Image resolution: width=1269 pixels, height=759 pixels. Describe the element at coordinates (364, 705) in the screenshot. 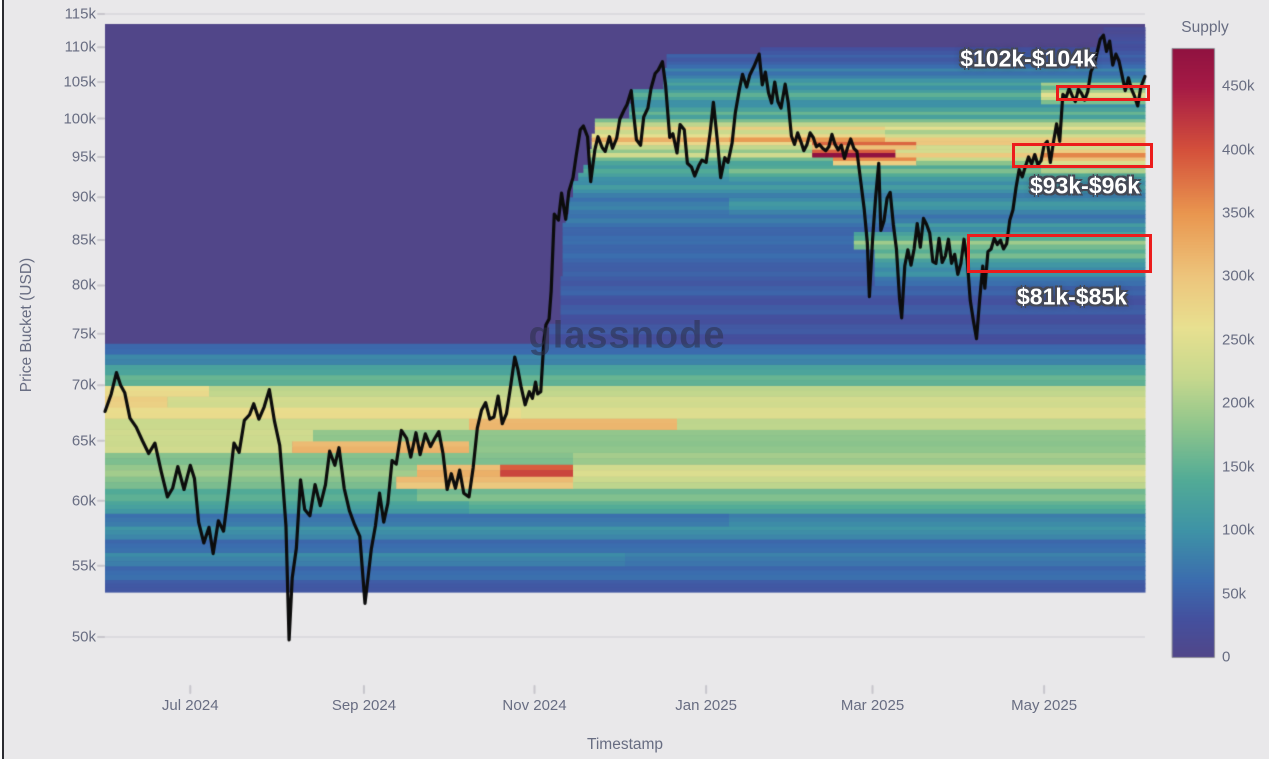

I see `x-tick-label: Sep 2024` at that location.